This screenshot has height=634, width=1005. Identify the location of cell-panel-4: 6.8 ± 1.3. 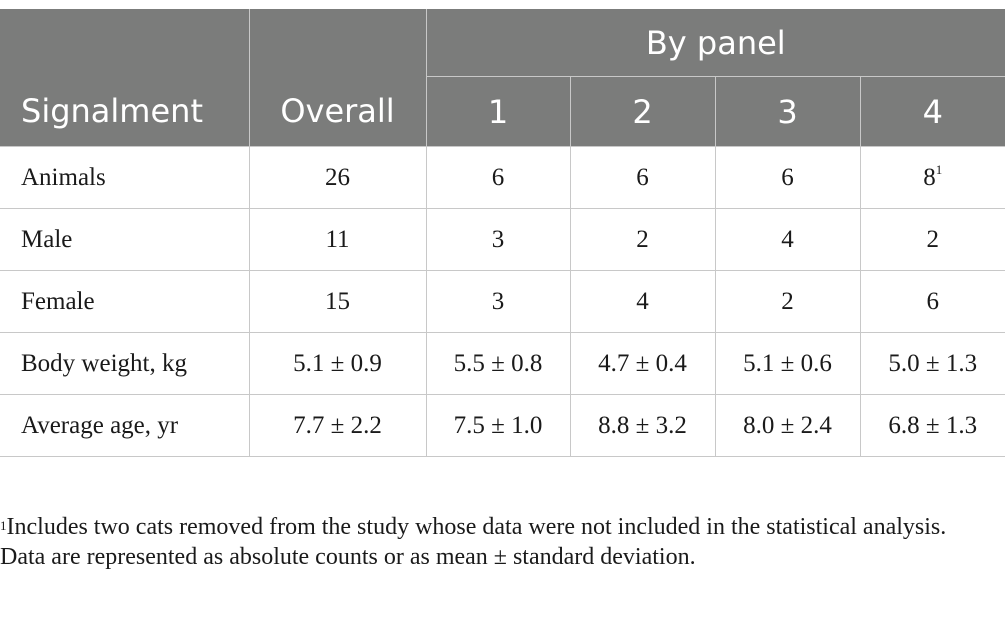
(932, 425).